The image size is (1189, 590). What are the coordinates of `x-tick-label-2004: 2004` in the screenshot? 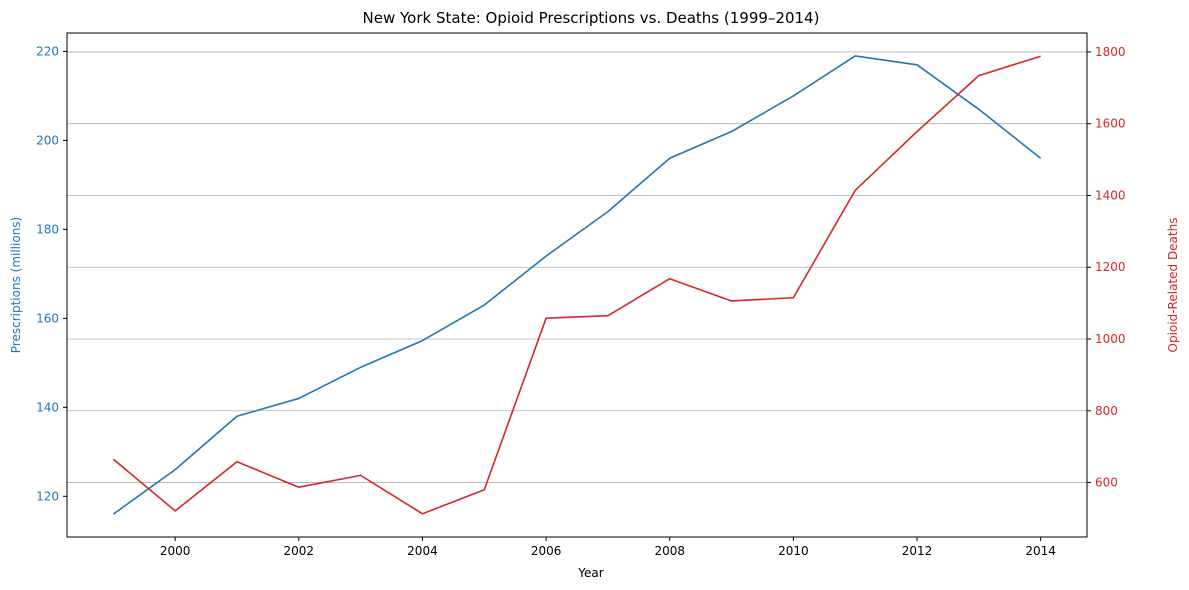 It's located at (422, 551).